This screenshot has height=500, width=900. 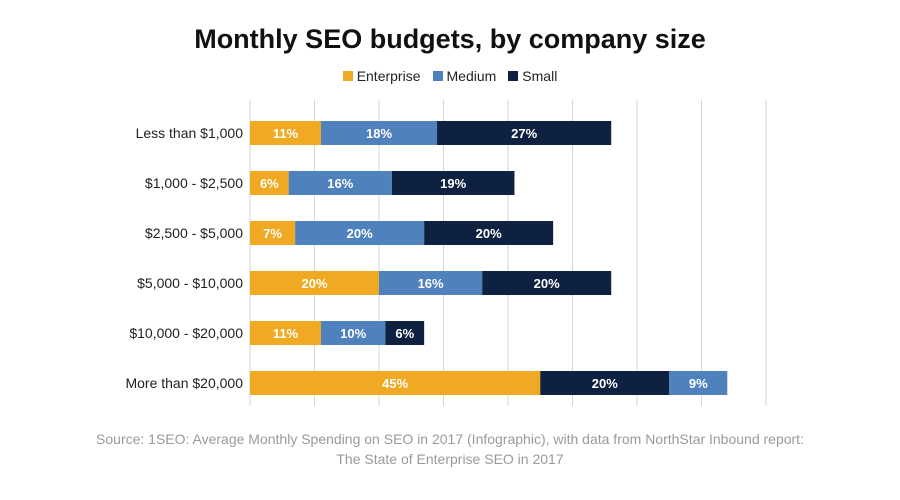 I want to click on legend-label-small: Small, so click(x=540, y=76).